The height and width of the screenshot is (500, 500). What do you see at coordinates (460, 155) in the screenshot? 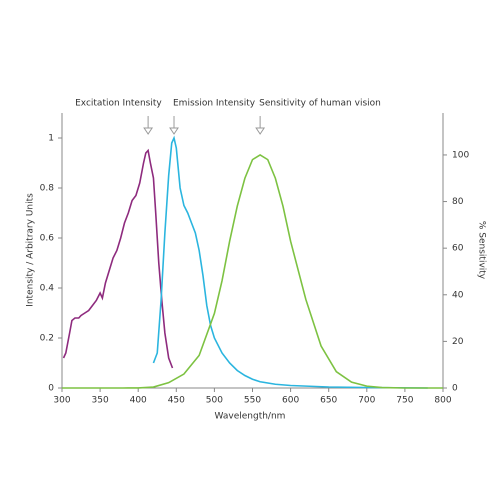
I see `y2-tick-label: 100` at bounding box center [460, 155].